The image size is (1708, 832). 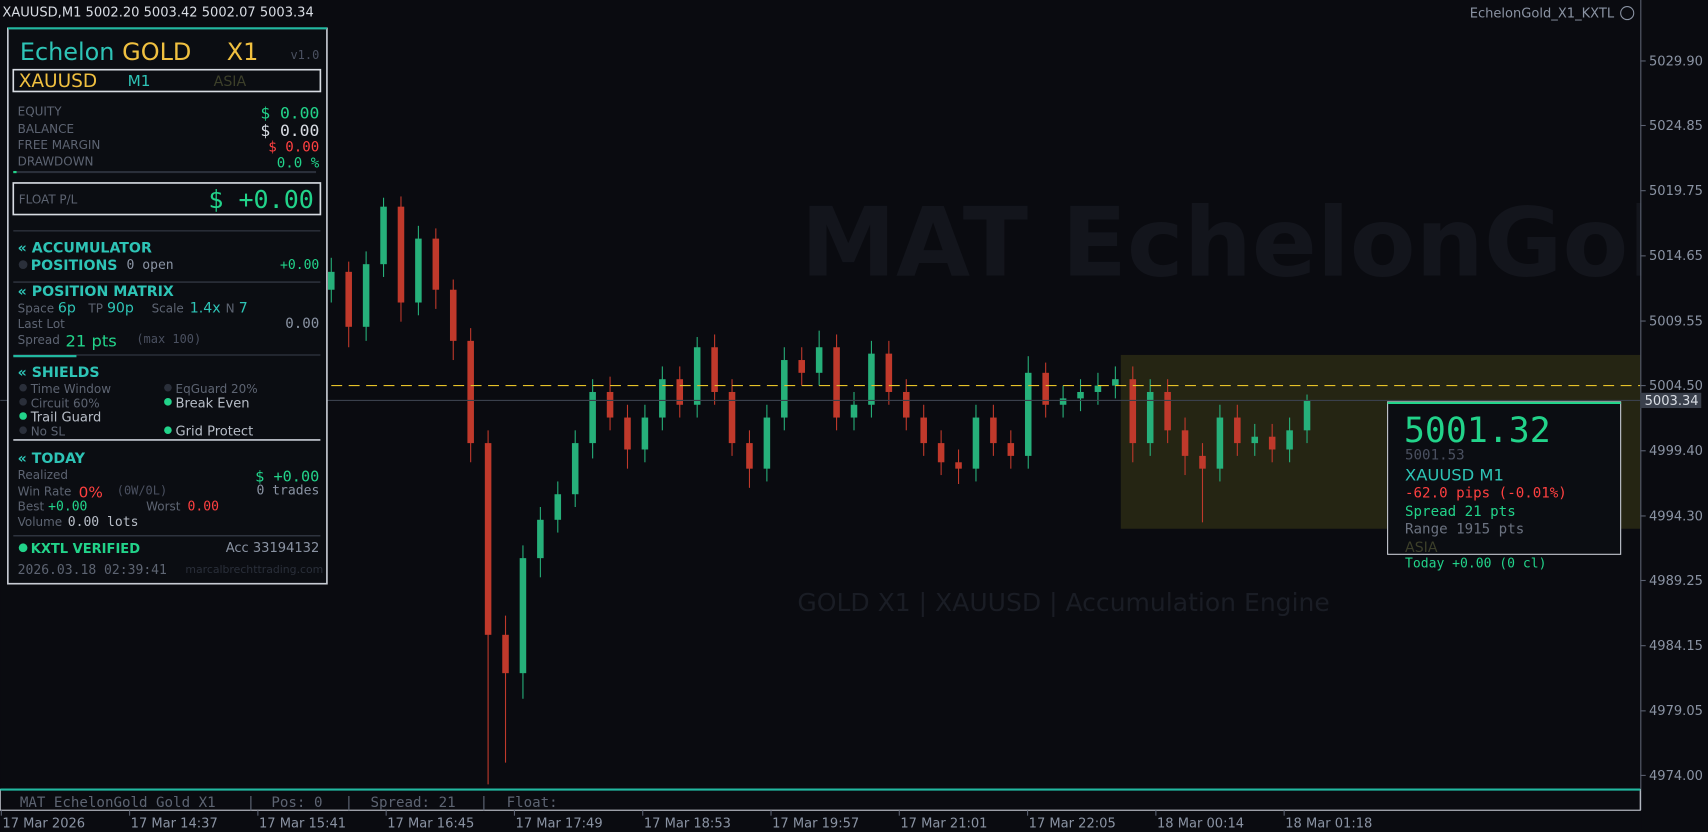 What do you see at coordinates (23, 264) in the screenshot?
I see `status-dot` at bounding box center [23, 264].